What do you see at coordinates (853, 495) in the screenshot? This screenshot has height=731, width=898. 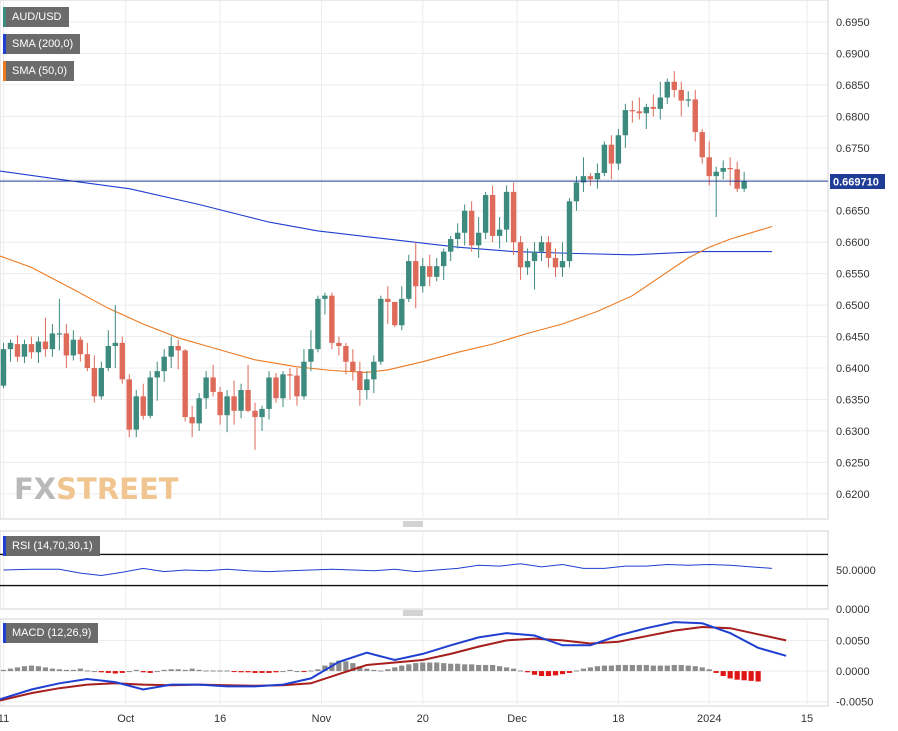 I see `price-tick-label: 0.6200` at bounding box center [853, 495].